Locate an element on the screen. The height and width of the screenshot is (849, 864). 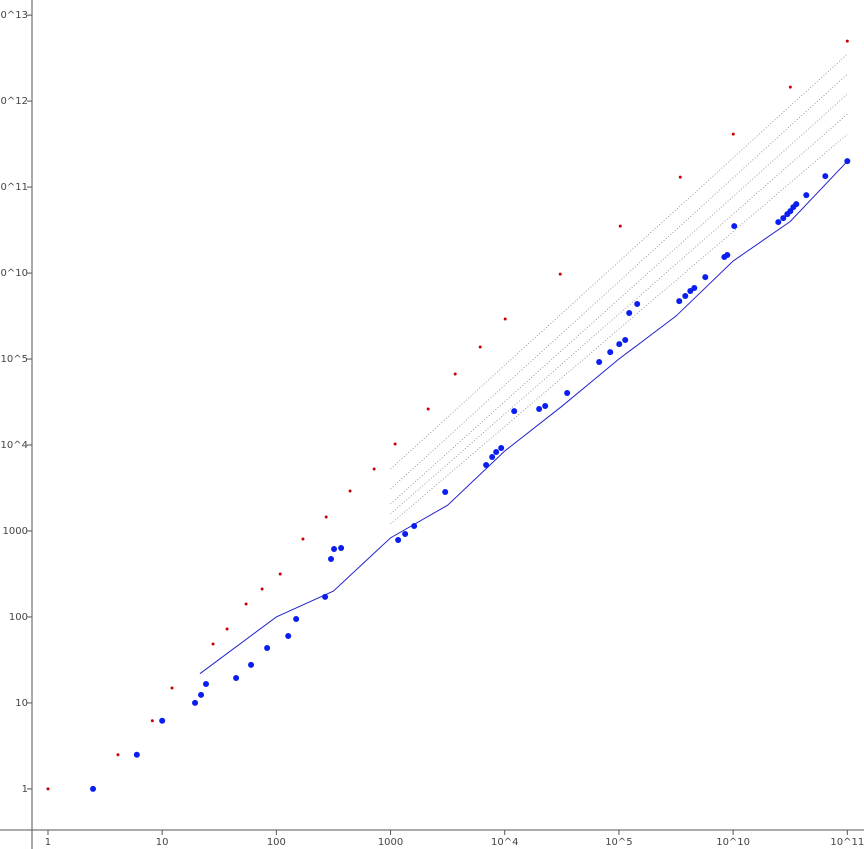
x-tick-label: 1 is located at coordinates (48, 842).